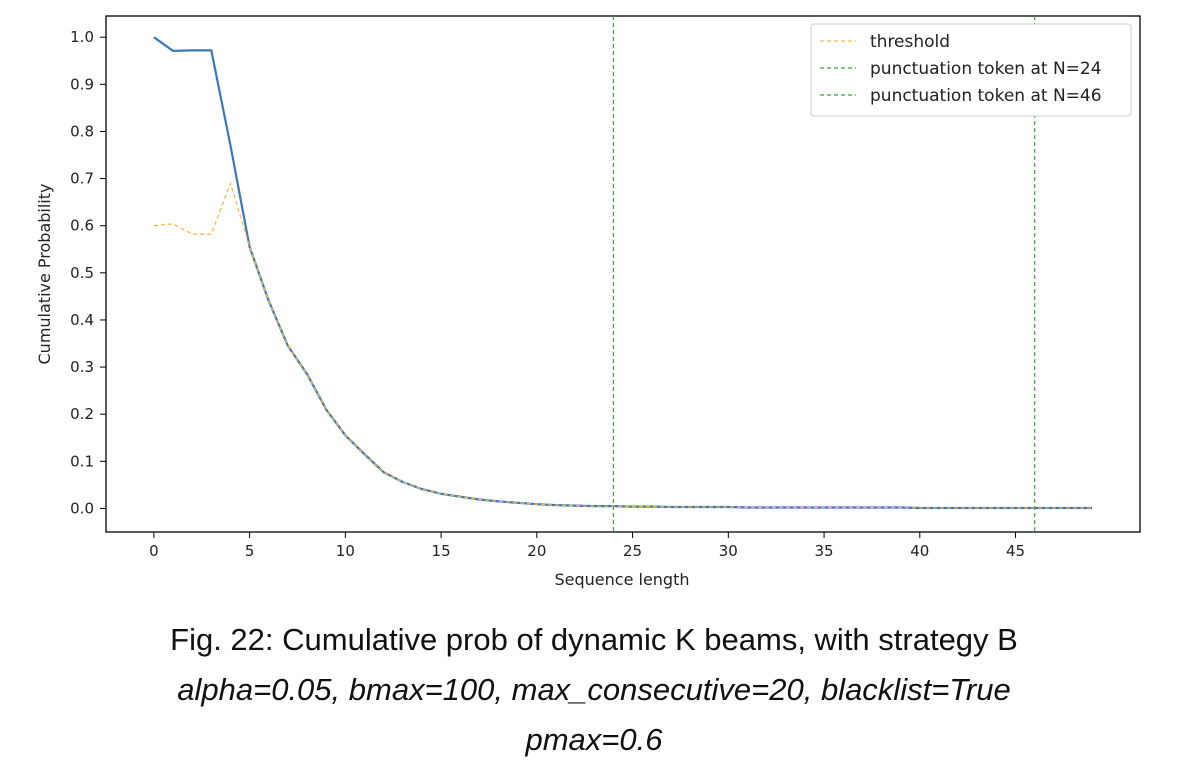  Describe the element at coordinates (632, 551) in the screenshot. I see `x-tick-label: 25` at that location.